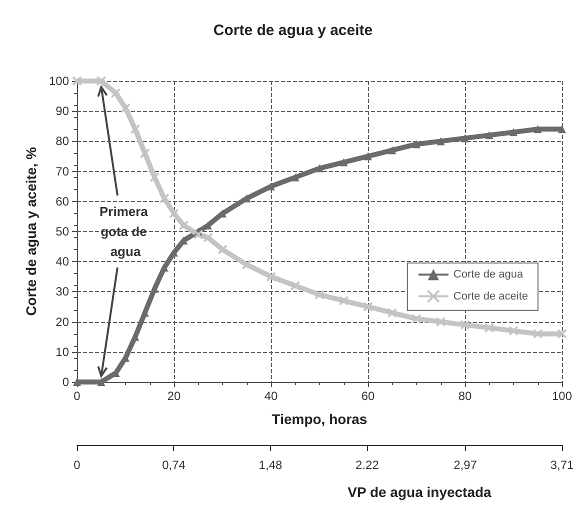 Image resolution: width=586 pixels, height=512 pixels. Describe the element at coordinates (77, 465) in the screenshot. I see `x2-tick-label: 0` at that location.